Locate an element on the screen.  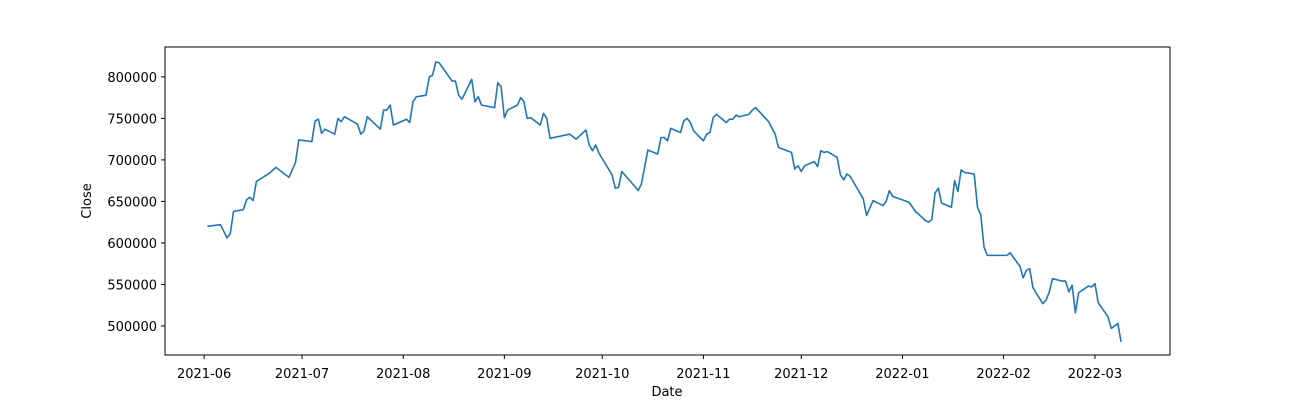
y-tick-label: 700000 is located at coordinates (132, 161).